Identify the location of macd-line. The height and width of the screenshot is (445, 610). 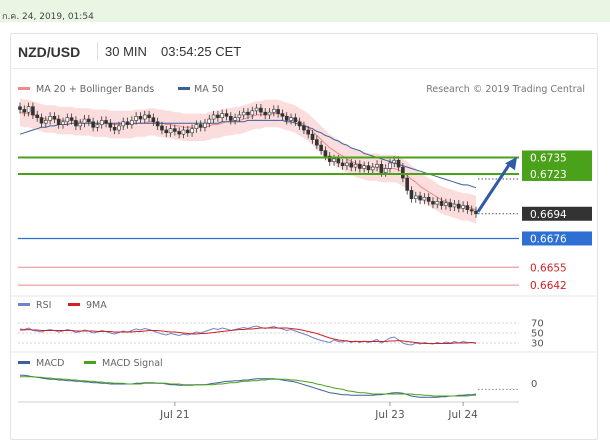
(248, 386).